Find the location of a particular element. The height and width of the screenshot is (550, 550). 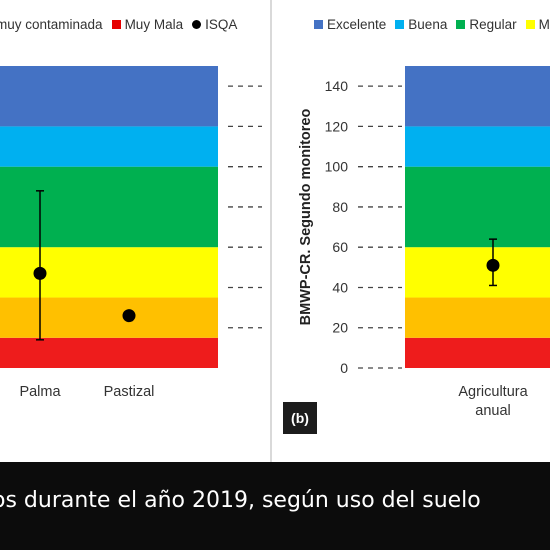

legend-label: Muy Mala is located at coordinates (154, 24).